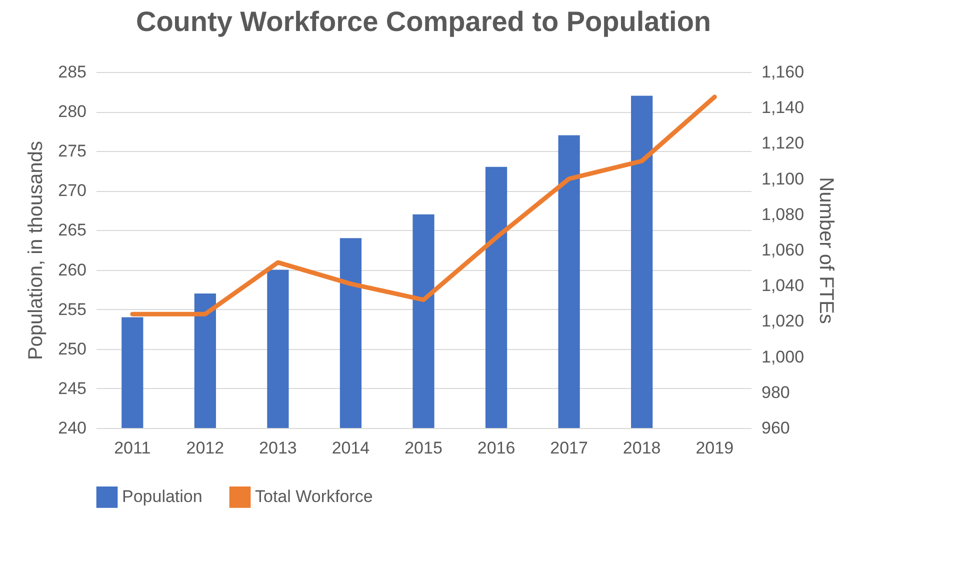  Describe the element at coordinates (715, 448) in the screenshot. I see `x-tick-label: 2019` at that location.